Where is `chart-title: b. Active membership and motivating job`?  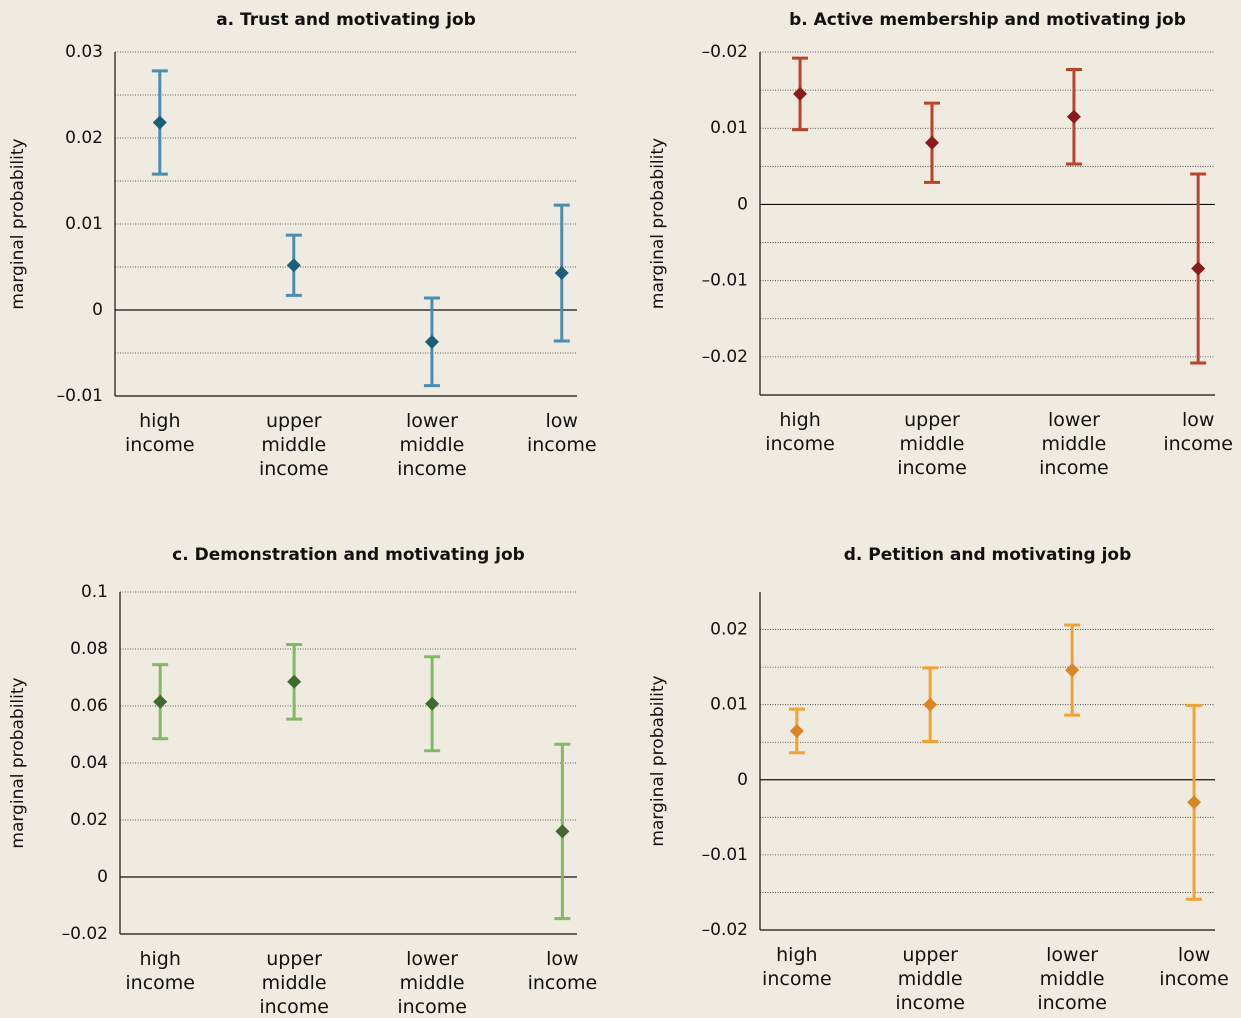 chart-title: b. Active membership and motivating job is located at coordinates (987, 20).